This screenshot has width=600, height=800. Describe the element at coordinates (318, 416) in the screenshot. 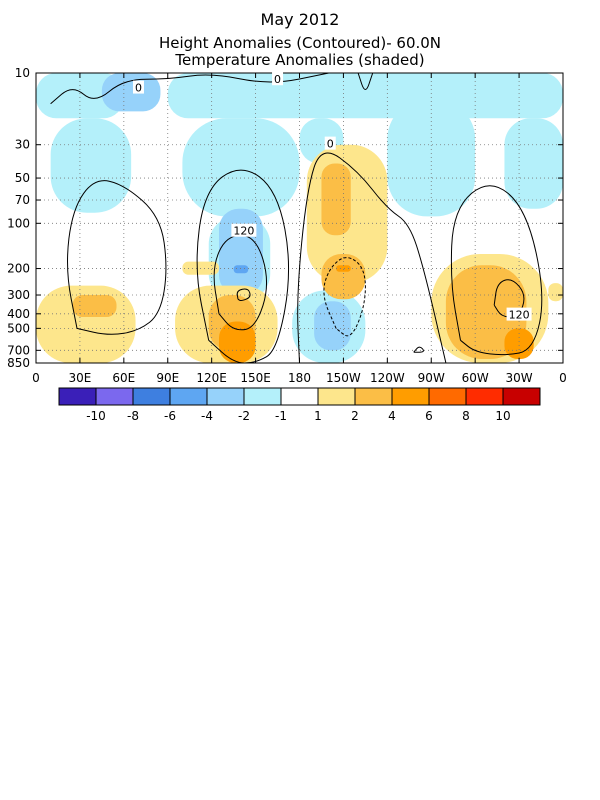

I see `colorbar-label: 1` at that location.